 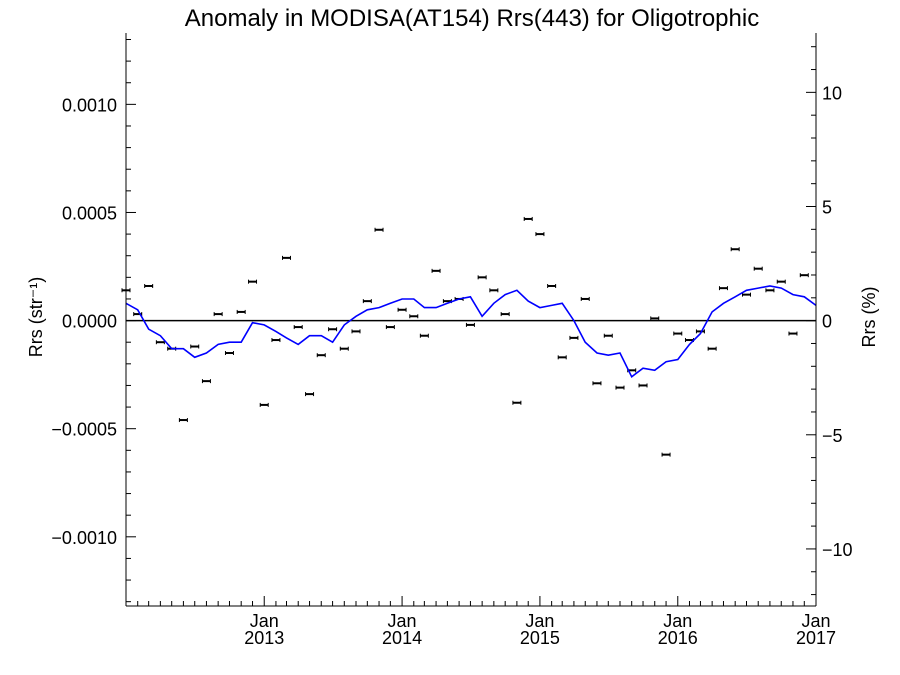 I want to click on y2-axis-label: Rrs (%), so click(x=869, y=317).